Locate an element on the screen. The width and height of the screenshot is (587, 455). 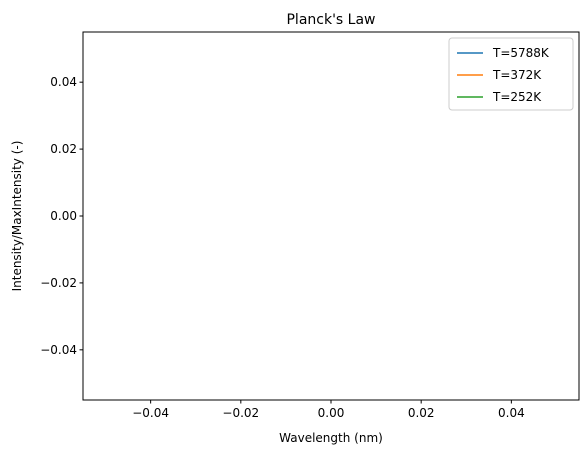
y-tick-label: −0.02 is located at coordinates (58, 283).